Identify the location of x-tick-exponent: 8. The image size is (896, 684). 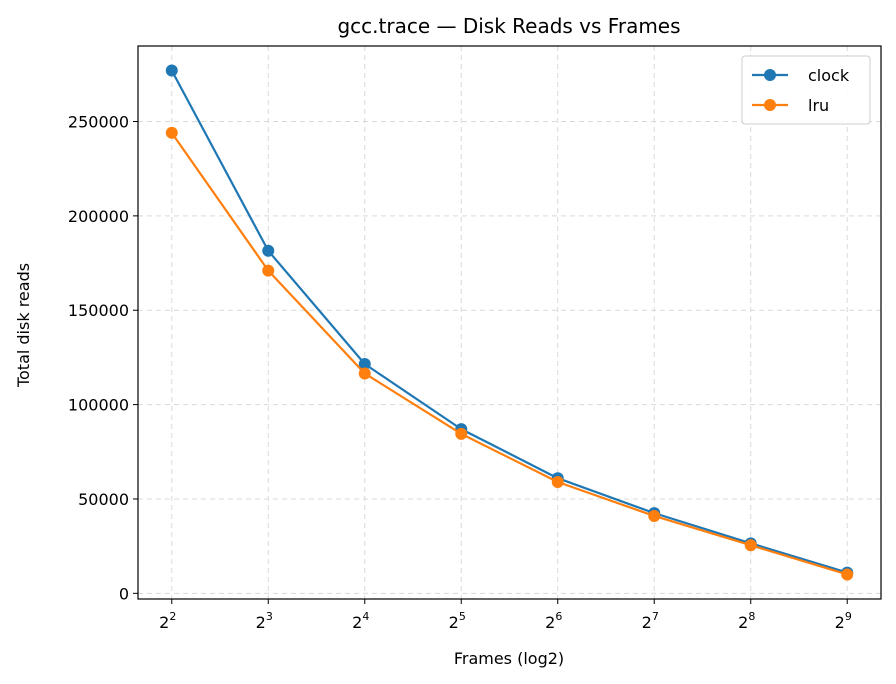
(751, 616).